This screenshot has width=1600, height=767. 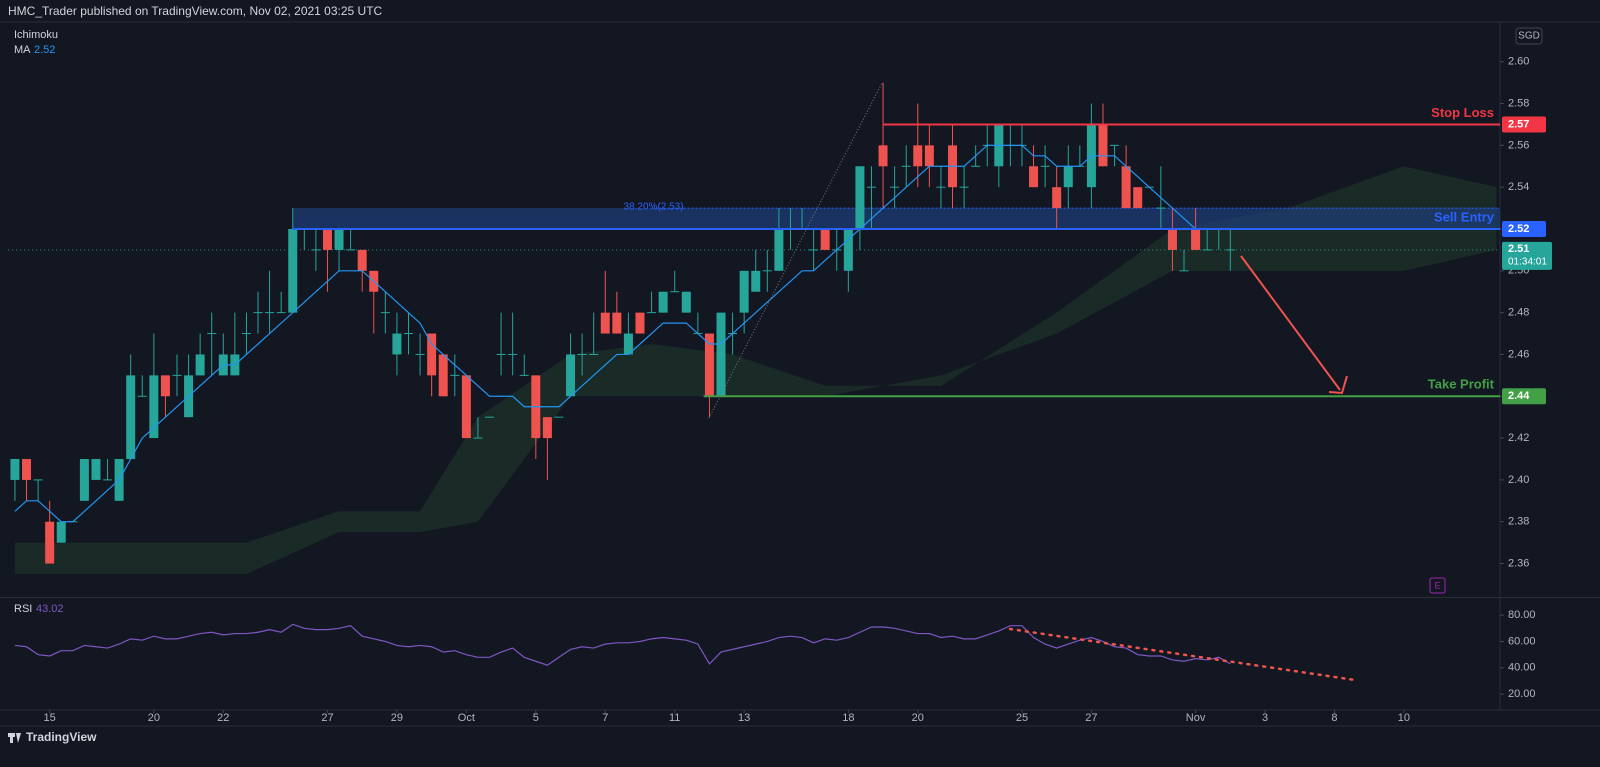 I want to click on y-tick-label: 2.56, so click(x=1518, y=145).